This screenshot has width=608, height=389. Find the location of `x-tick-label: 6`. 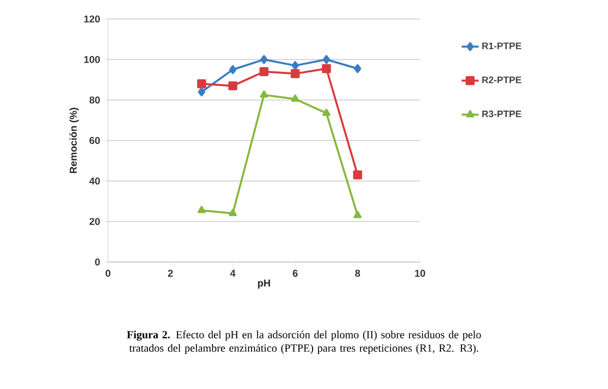

x-tick-label: 6 is located at coordinates (295, 273).